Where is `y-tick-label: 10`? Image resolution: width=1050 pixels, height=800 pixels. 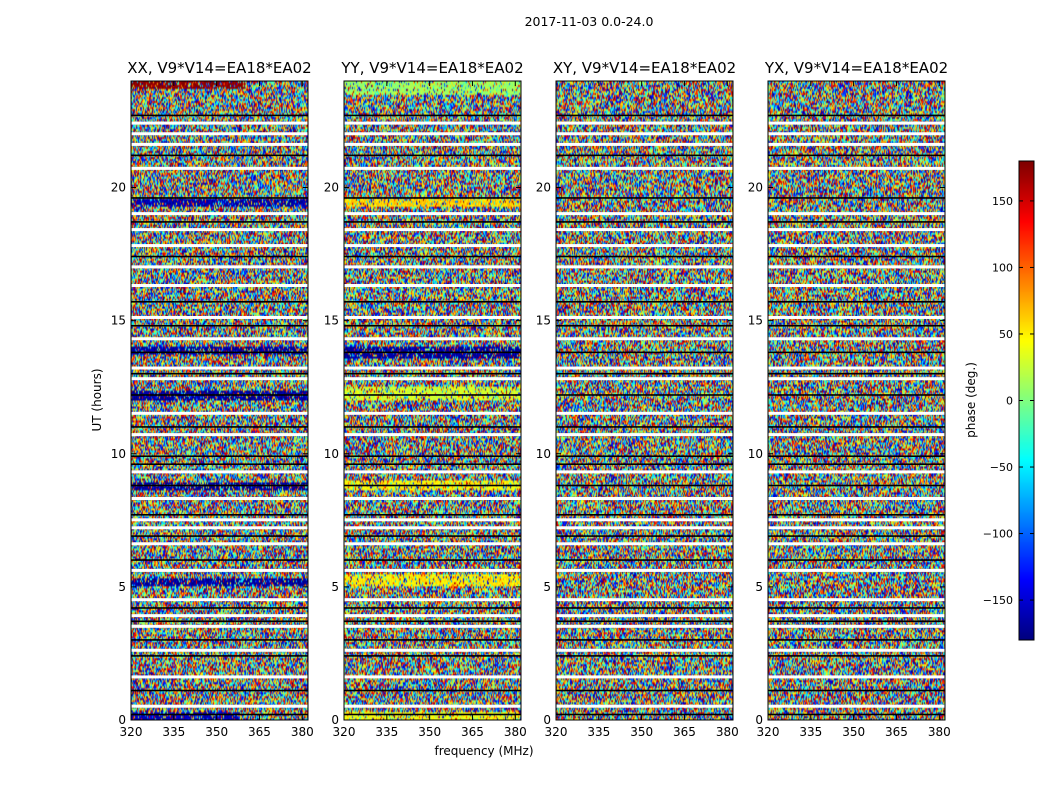
y-tick-label: 10 is located at coordinates (118, 454).